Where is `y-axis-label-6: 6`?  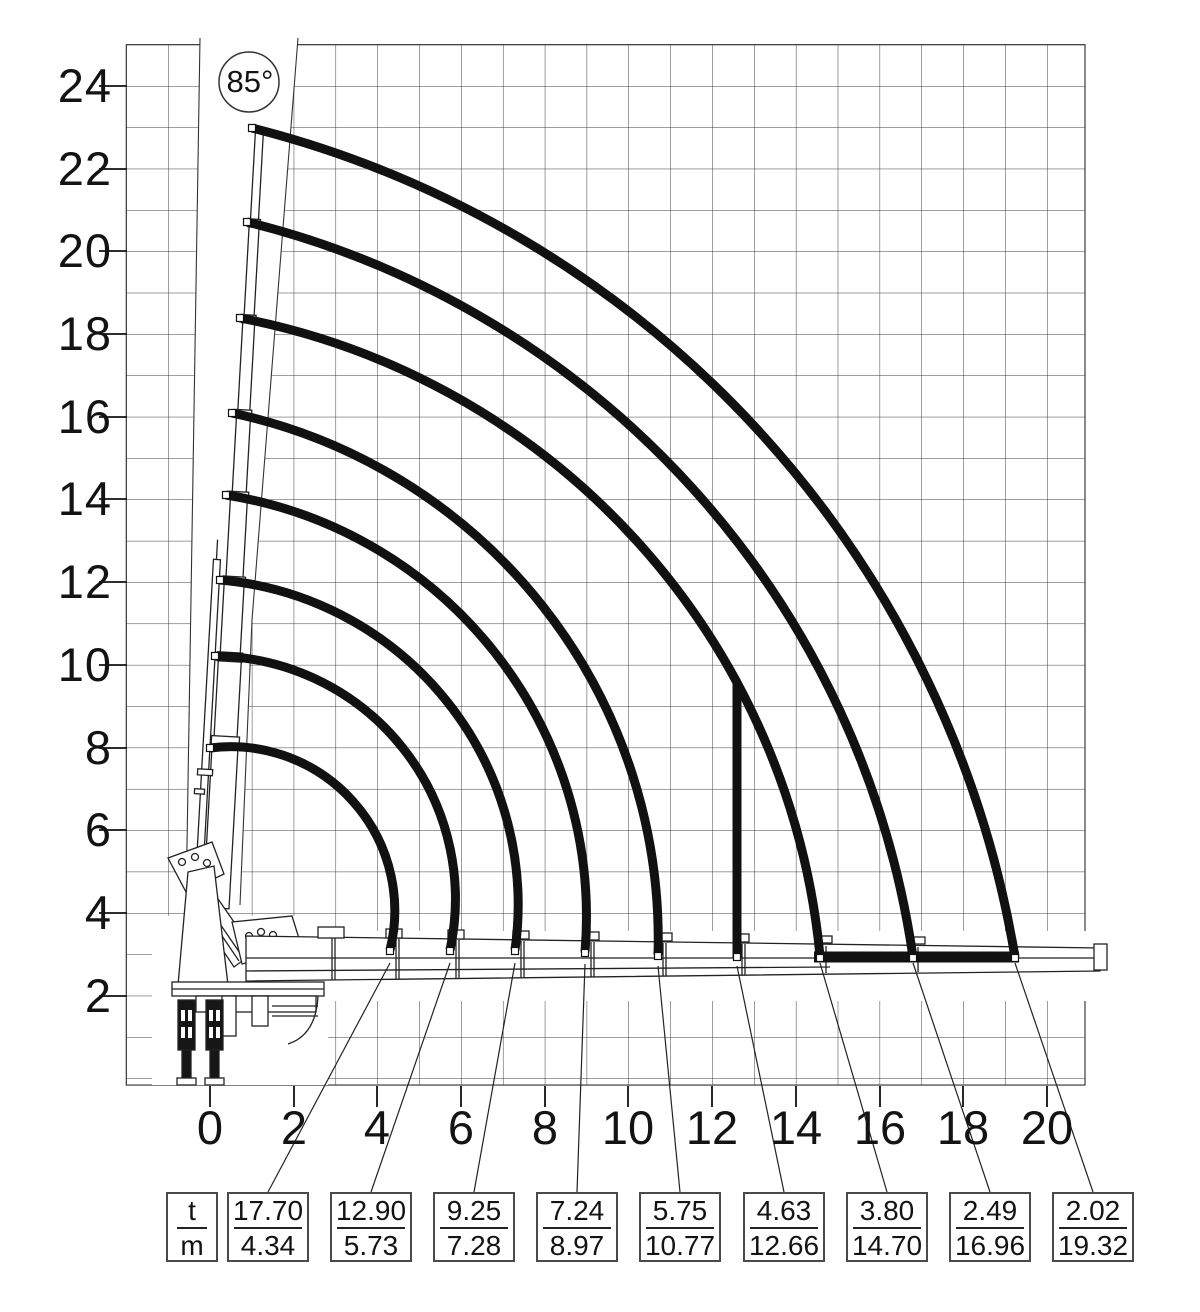
y-axis-label-6: 6 is located at coordinates (98, 829).